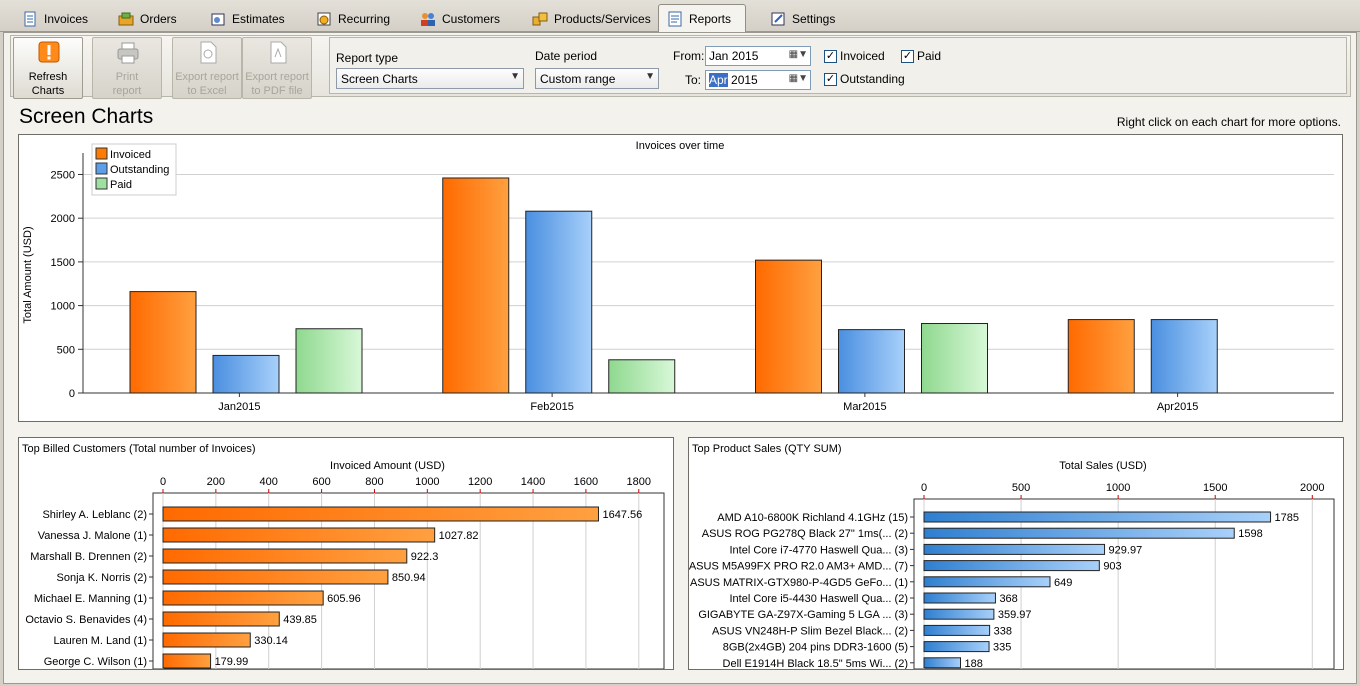 The image size is (1360, 686). What do you see at coordinates (409, 578) in the screenshot?
I see `value-label: 850.94` at bounding box center [409, 578].